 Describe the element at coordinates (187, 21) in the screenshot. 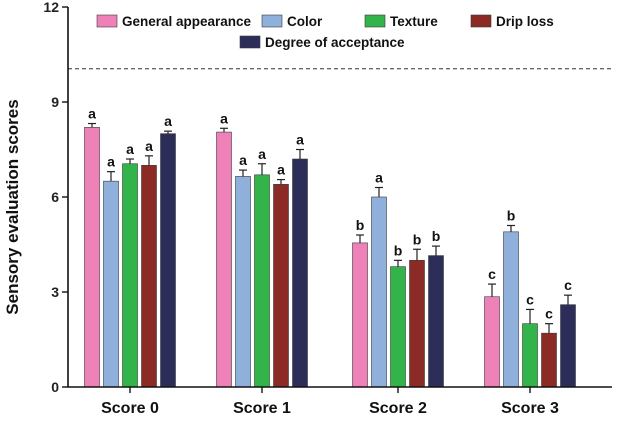

I see `legend-label-general-appearance: General appearance` at that location.